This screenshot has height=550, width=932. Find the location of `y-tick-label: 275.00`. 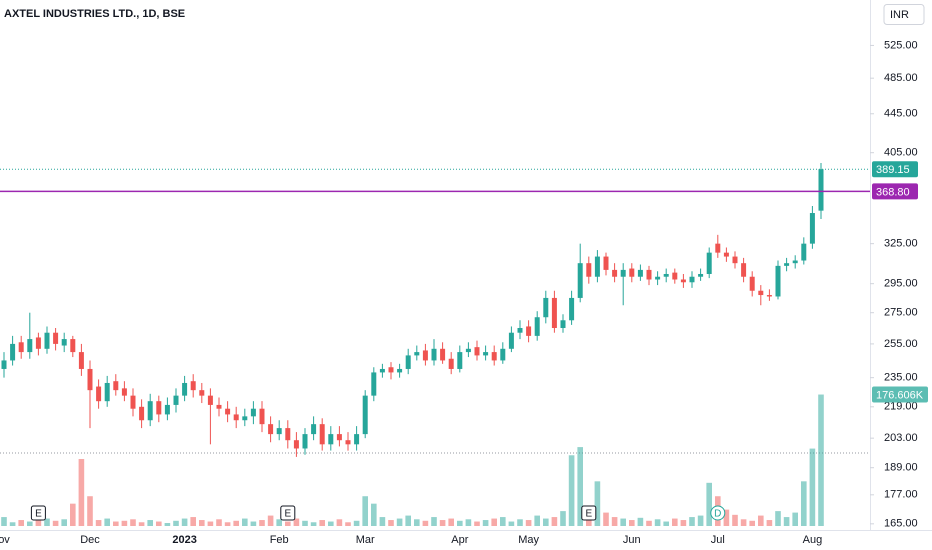

y-tick-label: 275.00 is located at coordinates (901, 313).